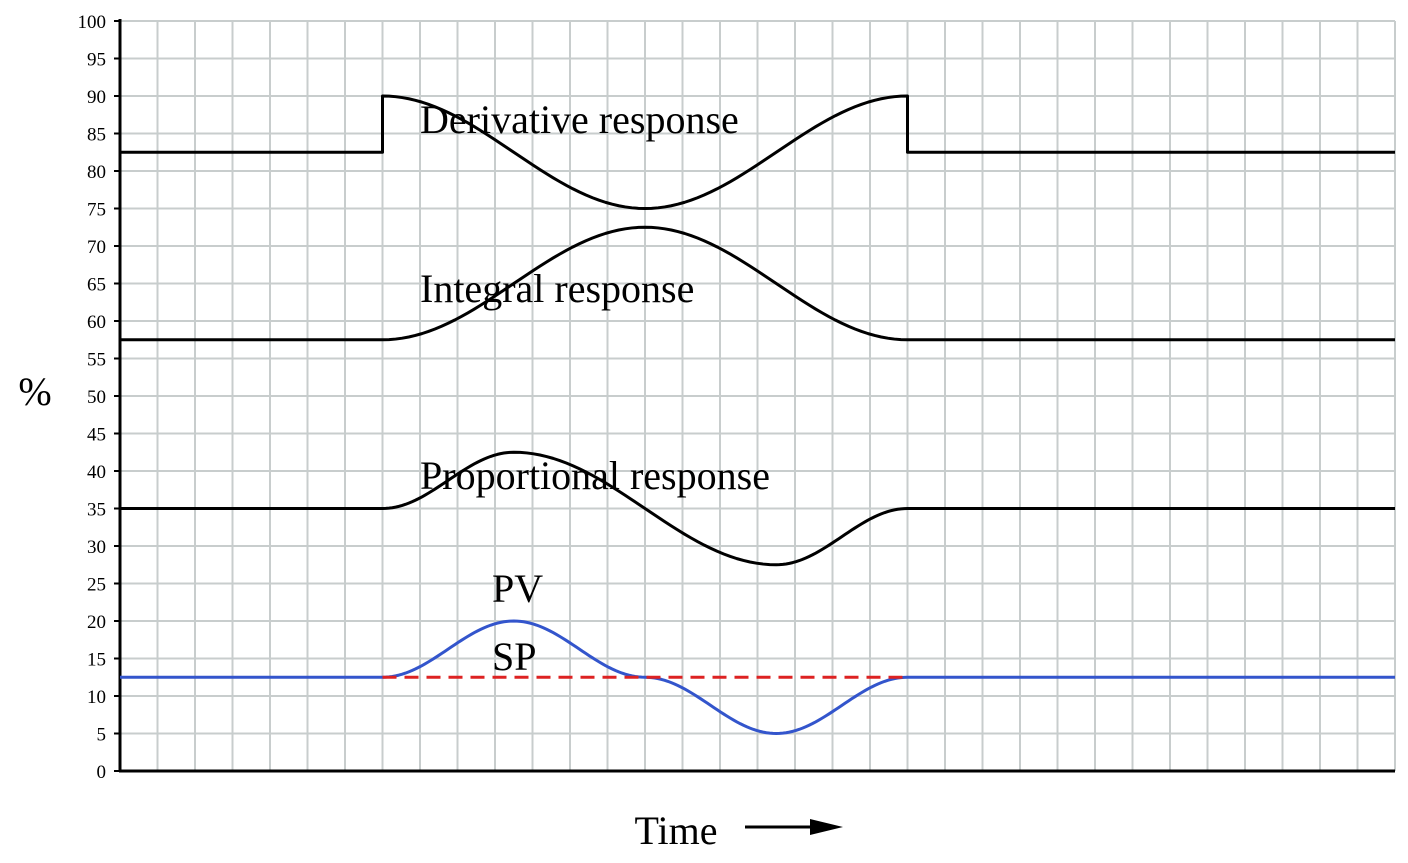 The image size is (1408, 863). Describe the element at coordinates (96, 547) in the screenshot. I see `y-tick-label: 30` at that location.